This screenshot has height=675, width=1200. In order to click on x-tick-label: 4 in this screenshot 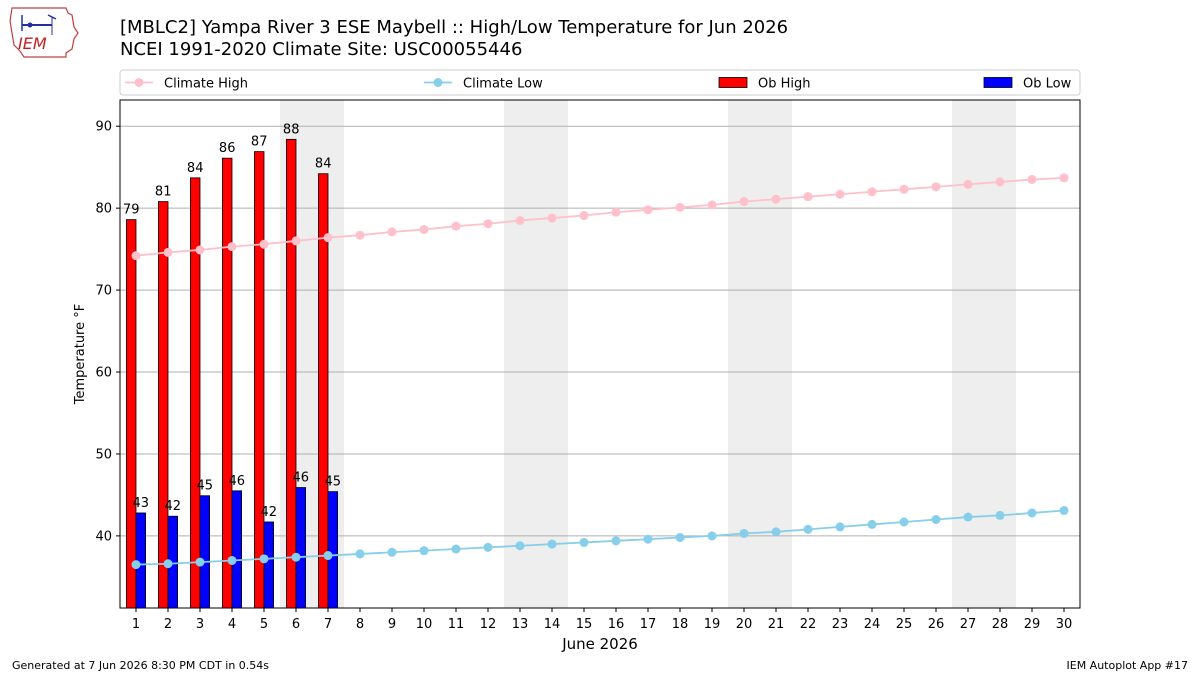, I will do `click(232, 624)`.